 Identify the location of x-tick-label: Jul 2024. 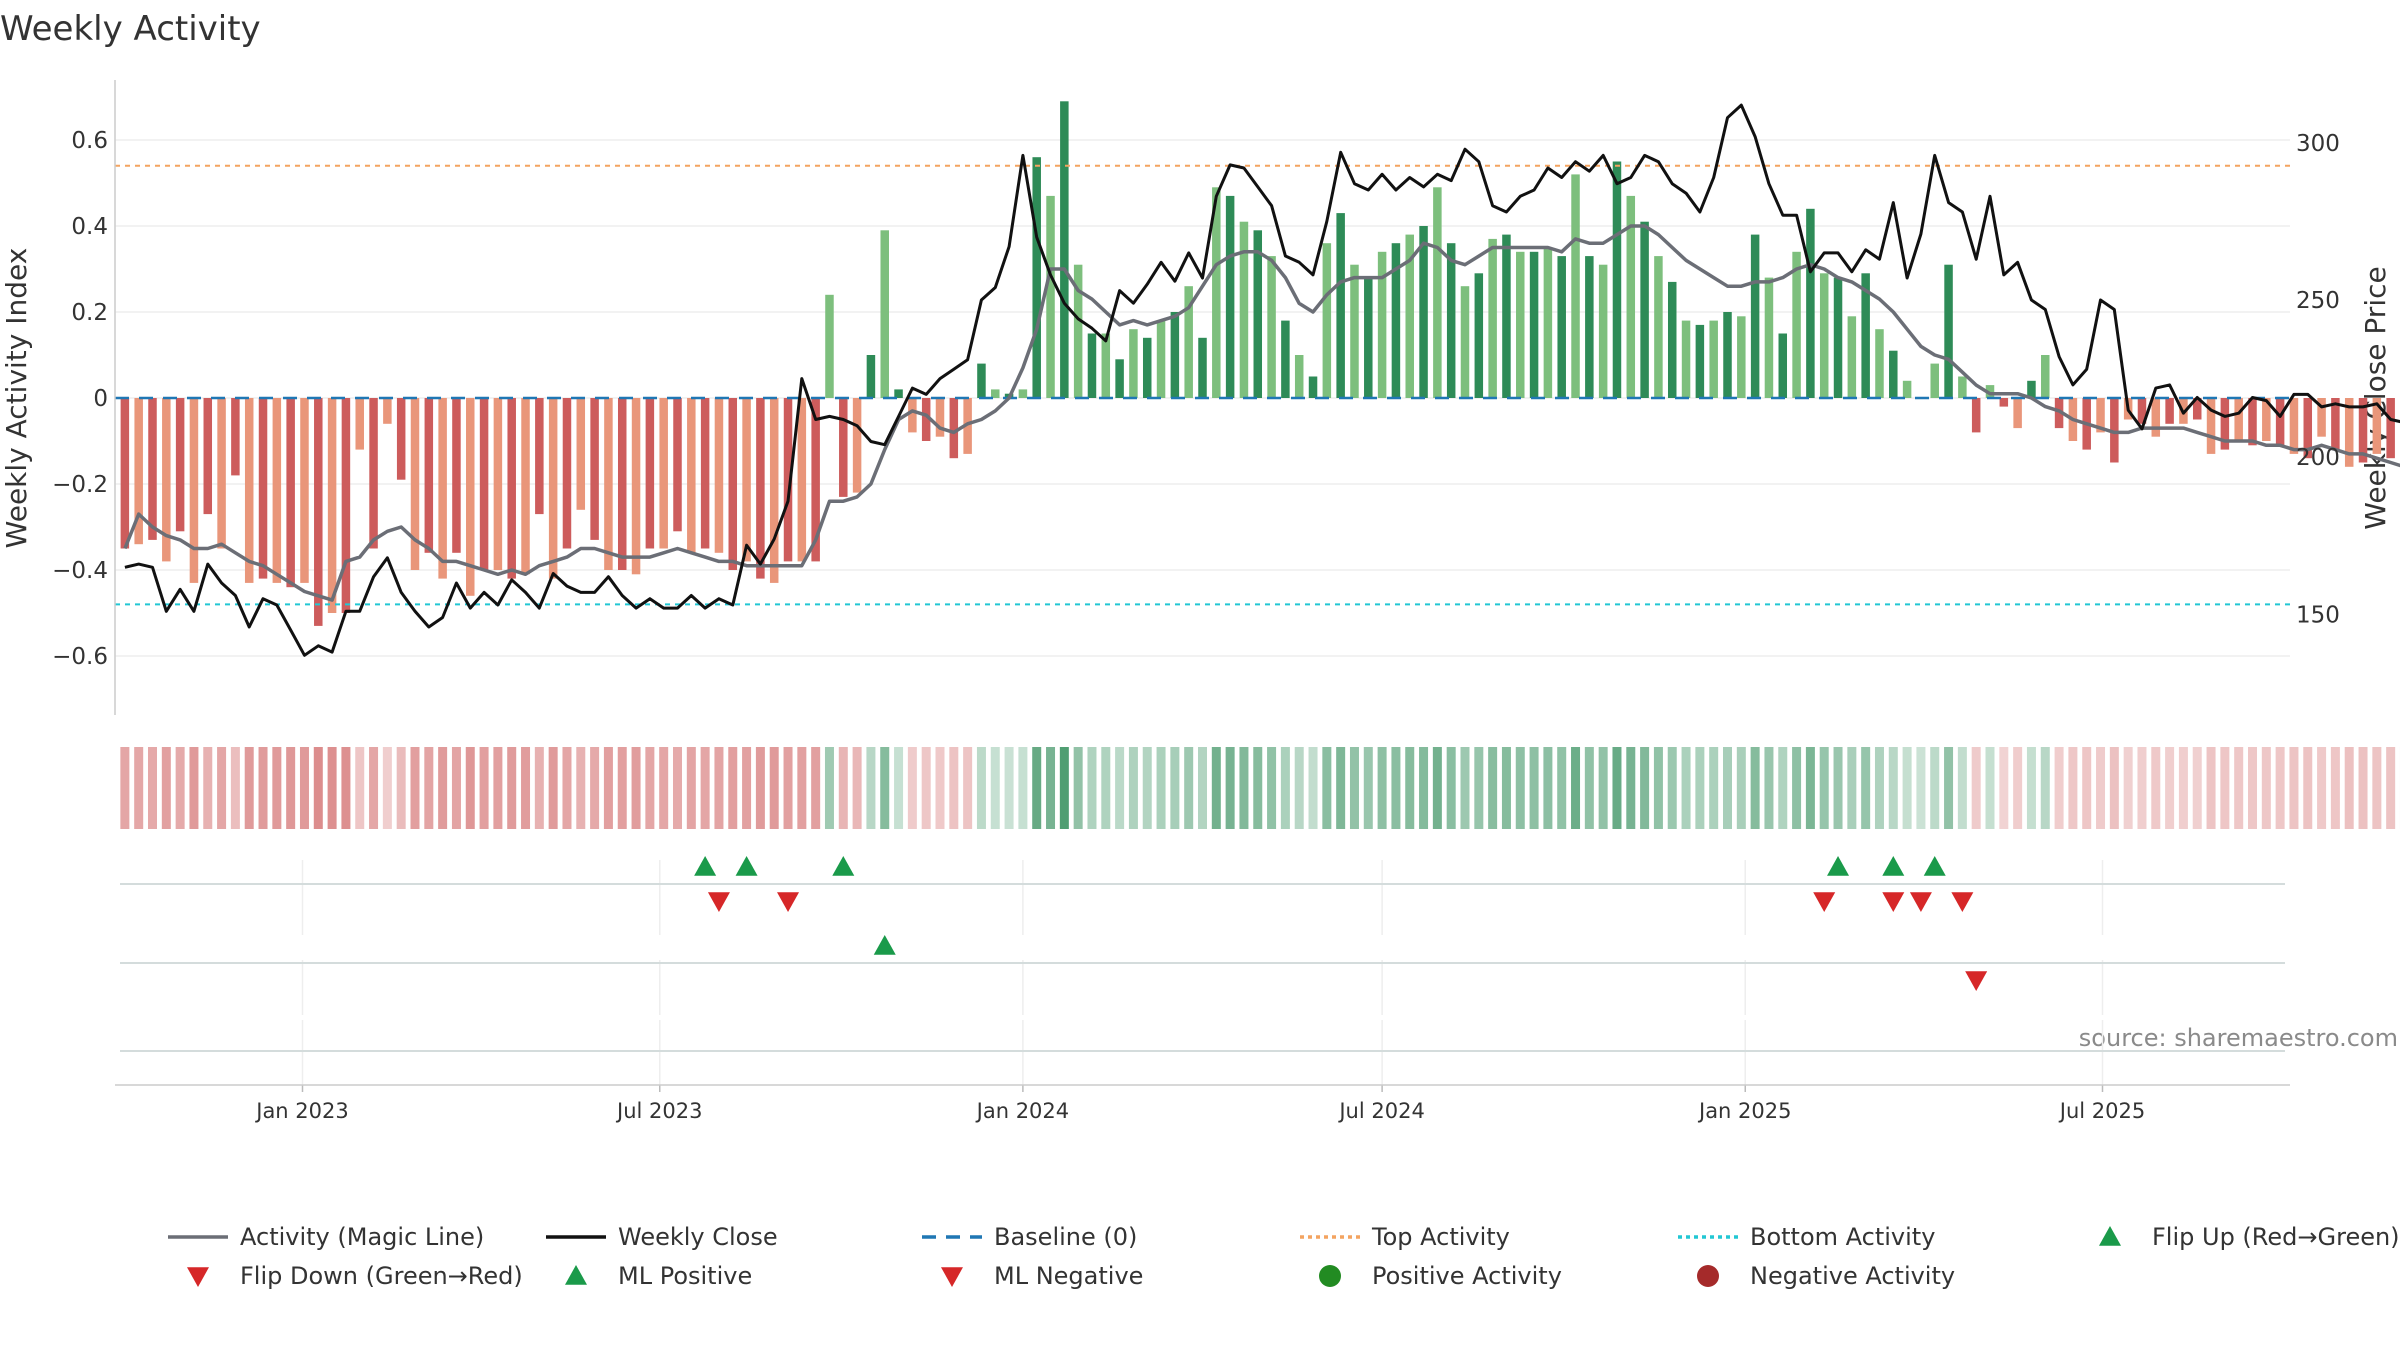
(1380, 1111).